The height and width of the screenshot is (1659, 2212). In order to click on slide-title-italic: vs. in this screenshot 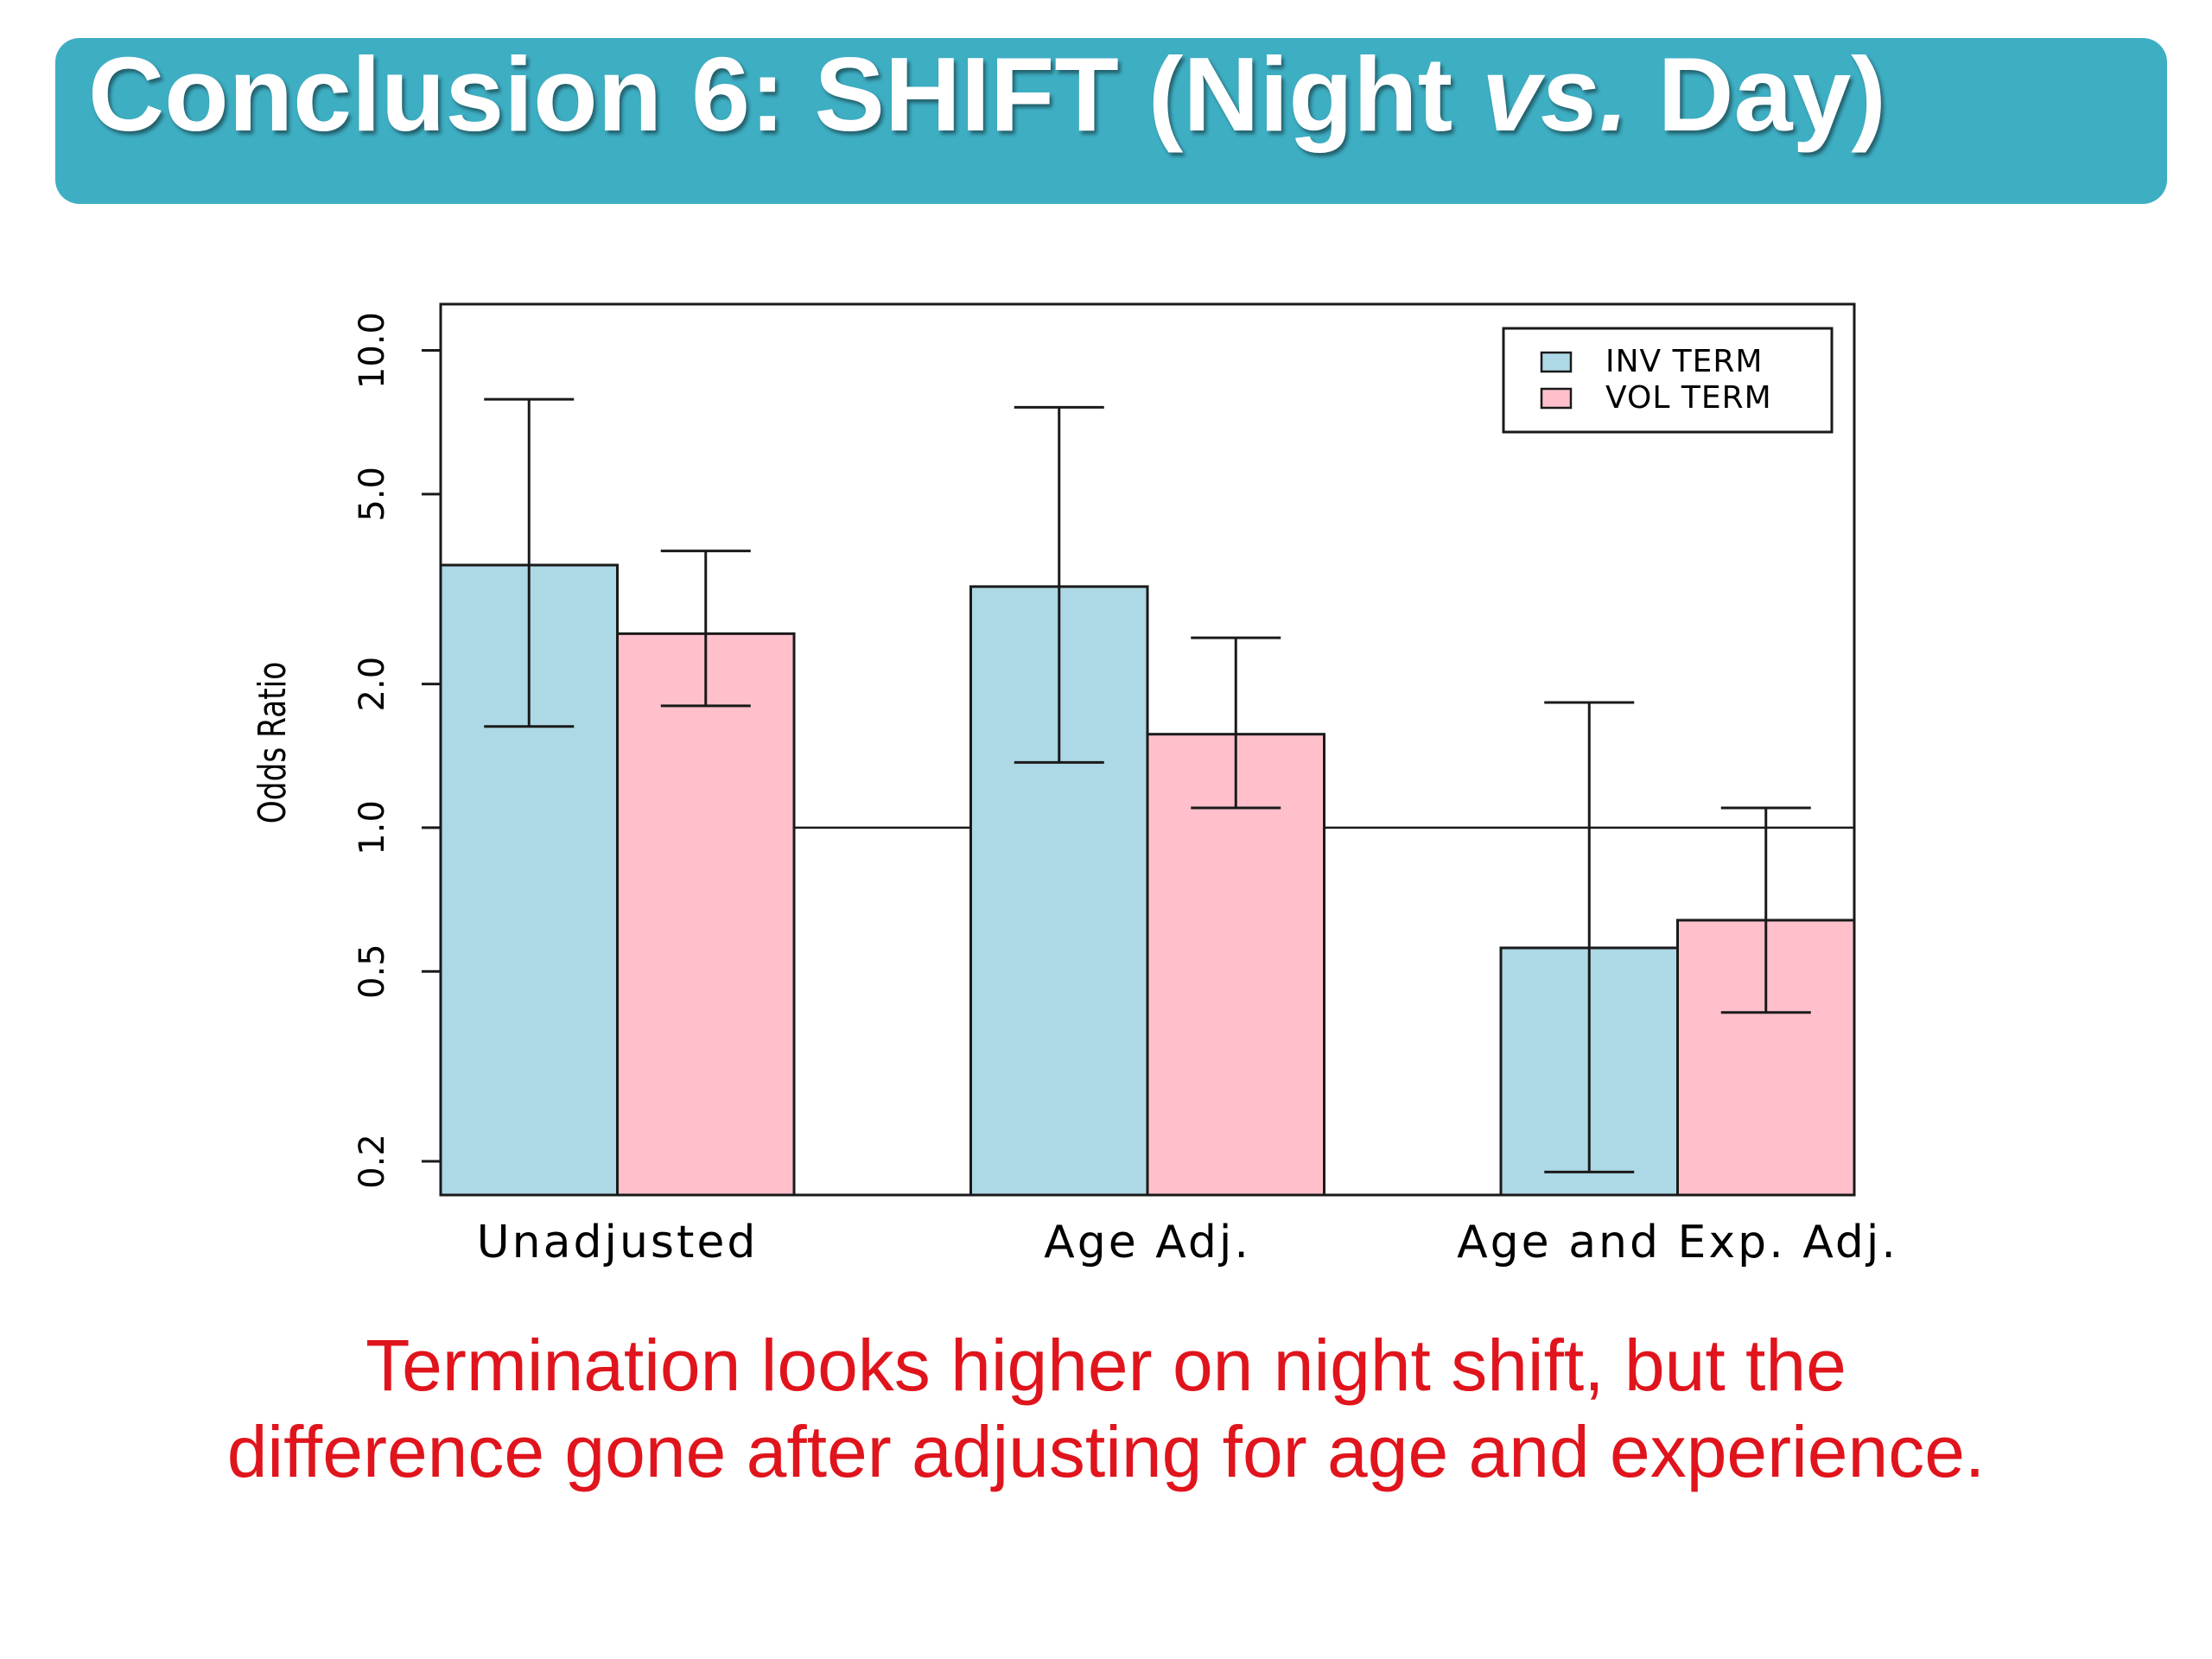, I will do `click(1555, 94)`.